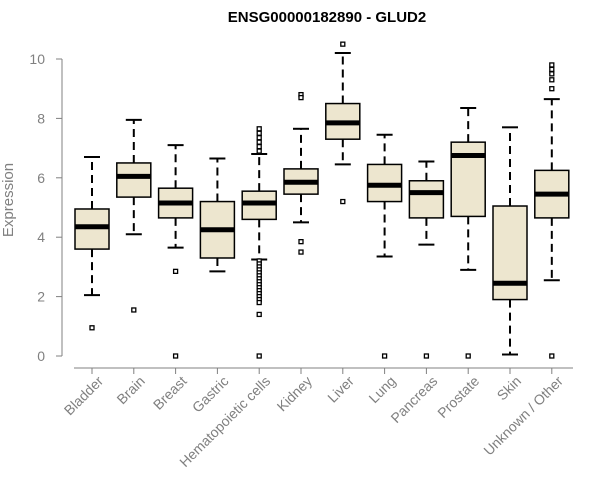  I want to click on x-tick-label: Bladder, so click(84, 396).